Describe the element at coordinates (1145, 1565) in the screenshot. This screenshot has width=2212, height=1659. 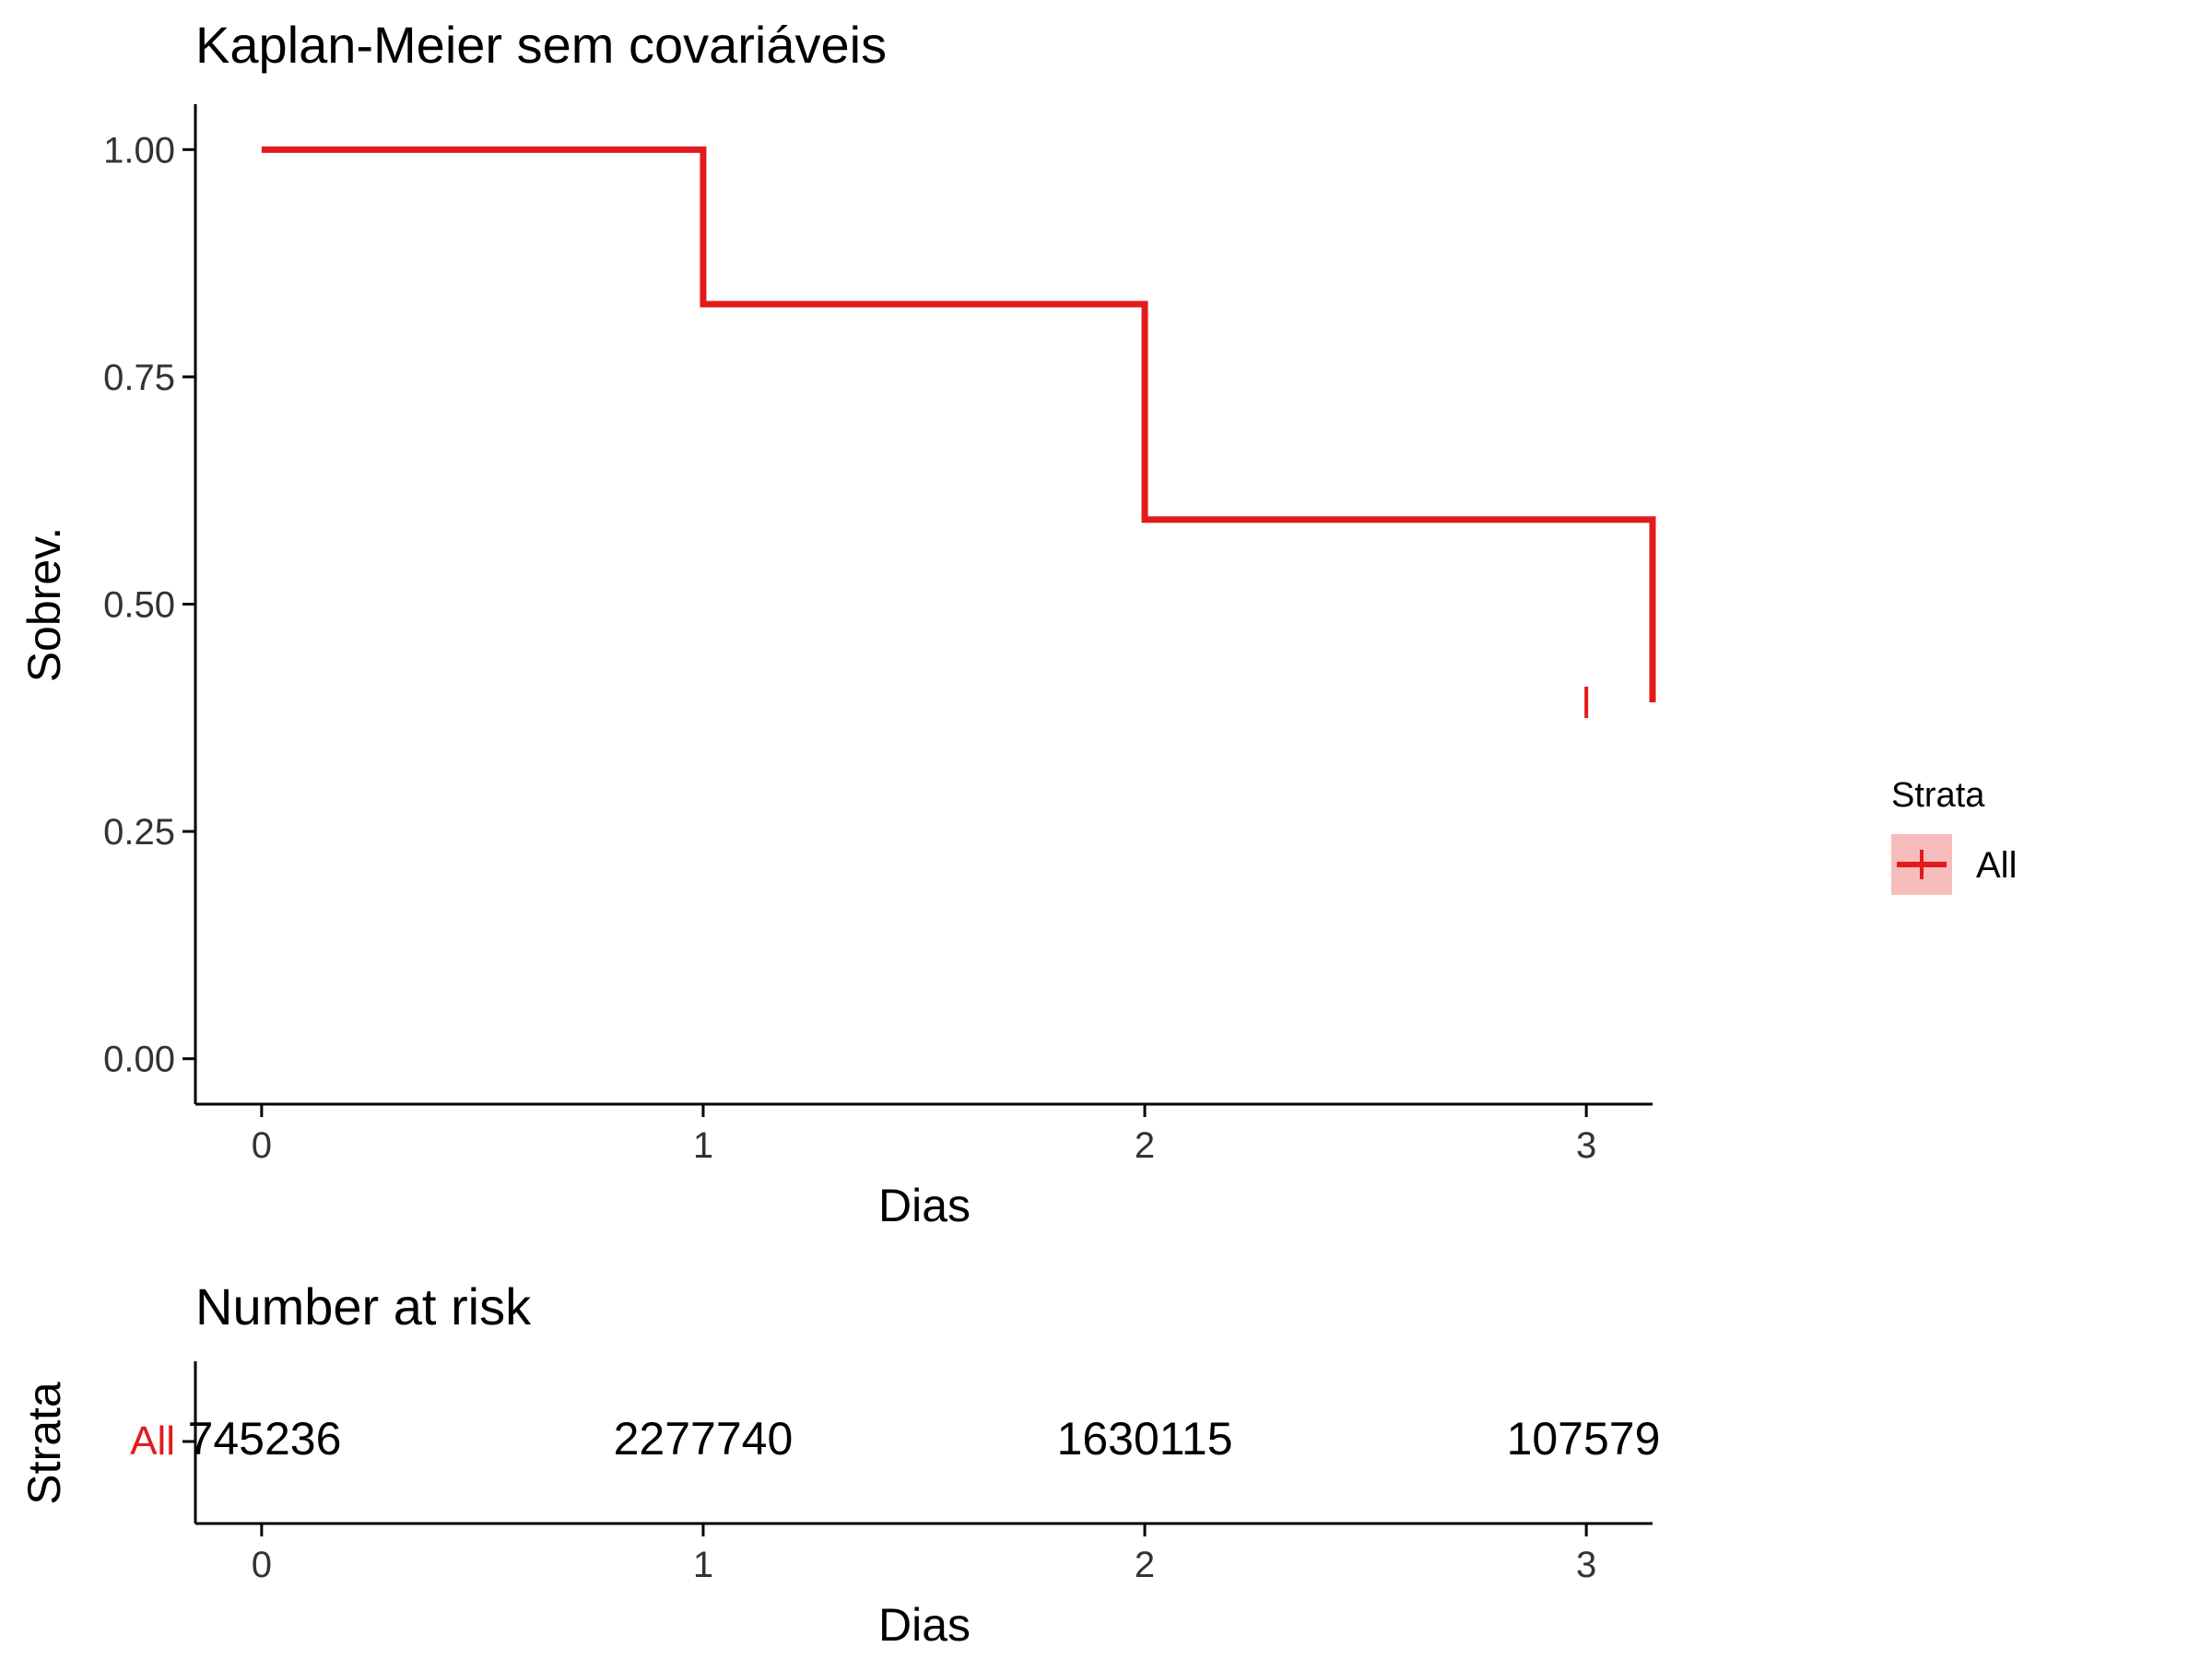
I see `risk-x-tick-label: 2` at that location.